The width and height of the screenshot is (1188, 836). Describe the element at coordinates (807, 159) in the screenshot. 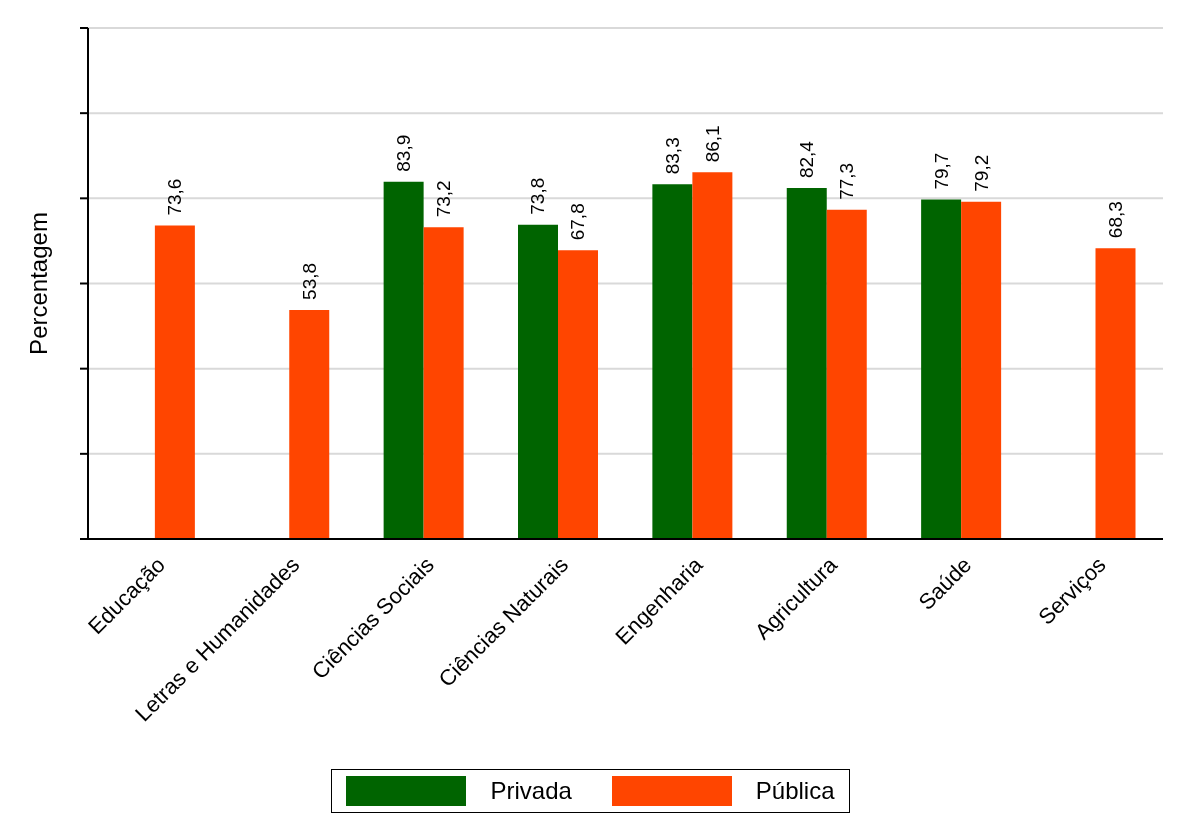

I see `data-label: 82,4` at that location.